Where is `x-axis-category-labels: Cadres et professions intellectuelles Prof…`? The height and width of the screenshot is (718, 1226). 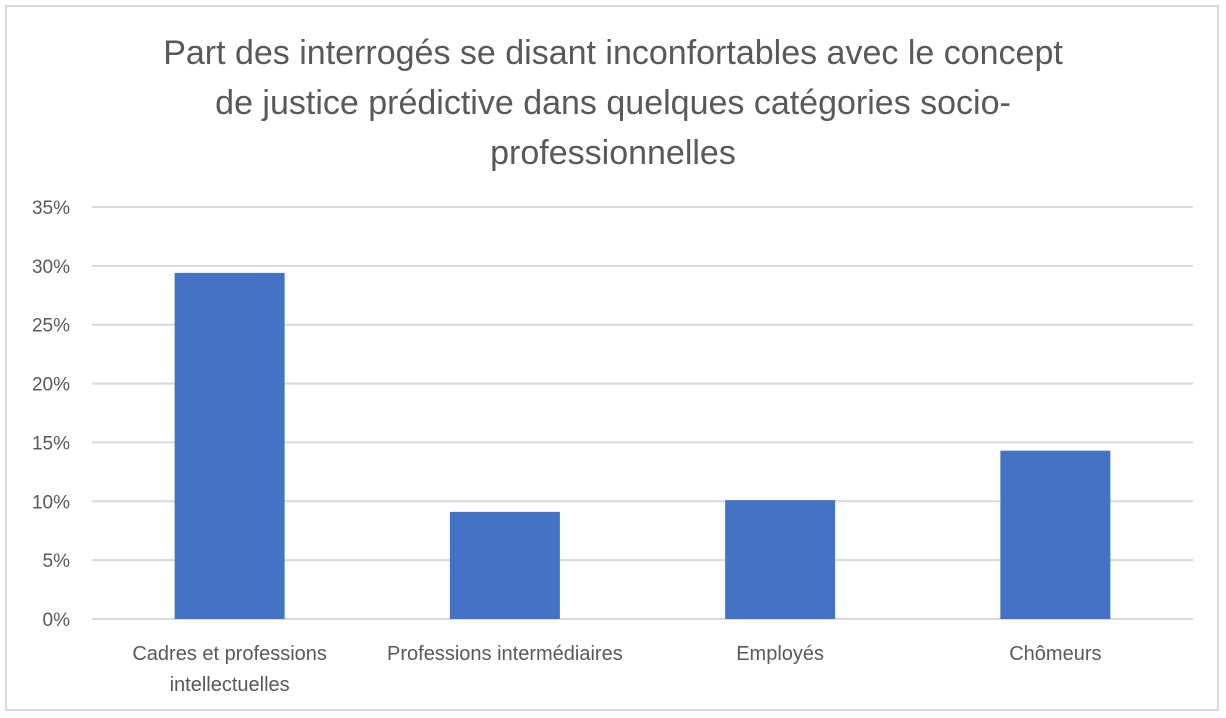
x-axis-category-labels: Cadres et professions intellectuelles Prof… is located at coordinates (616, 669).